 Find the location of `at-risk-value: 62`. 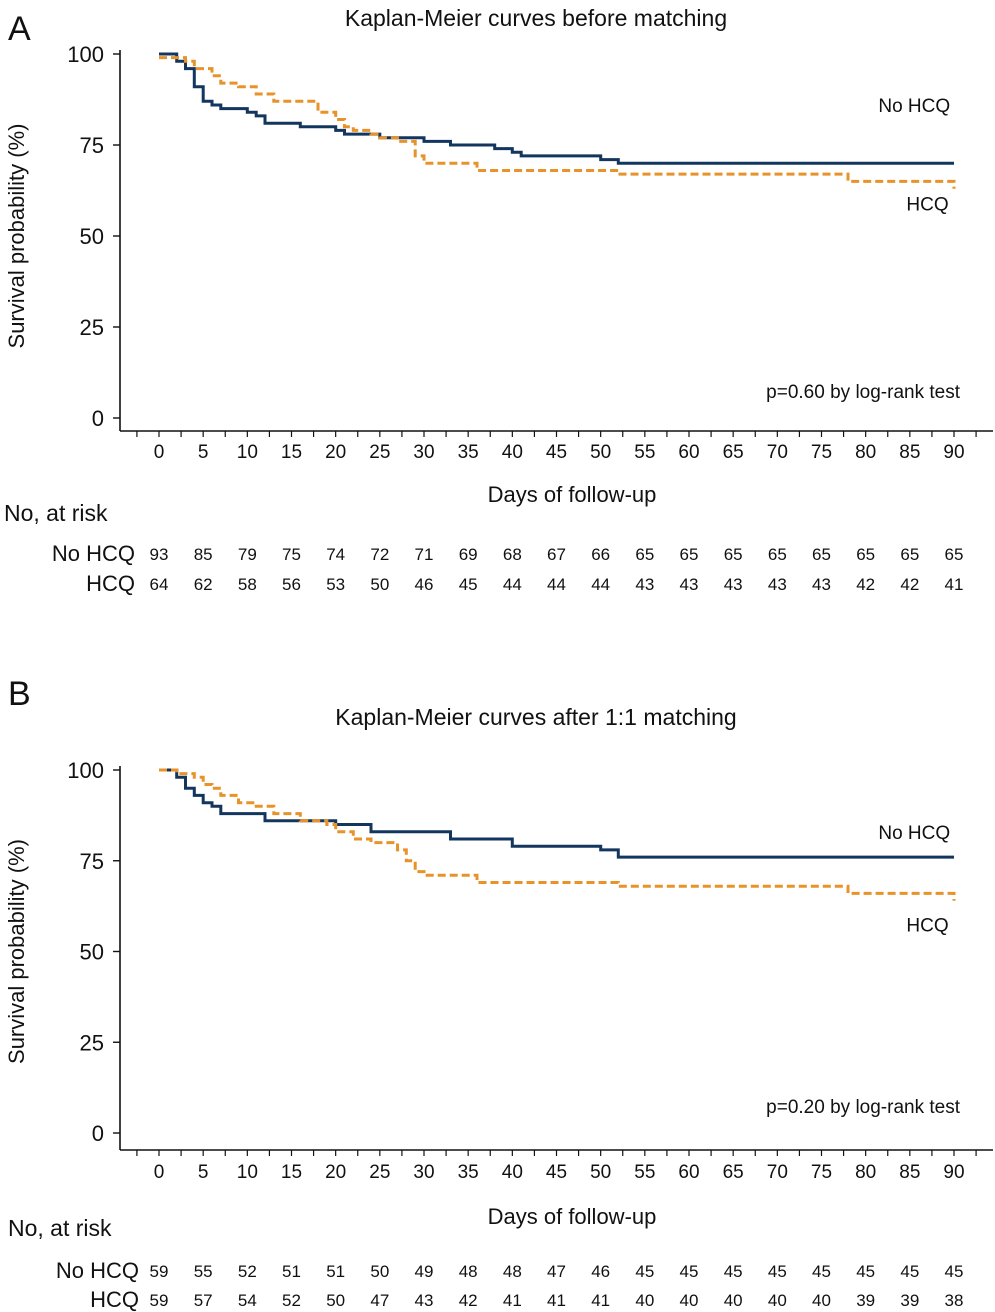

at-risk-value: 62 is located at coordinates (203, 584).